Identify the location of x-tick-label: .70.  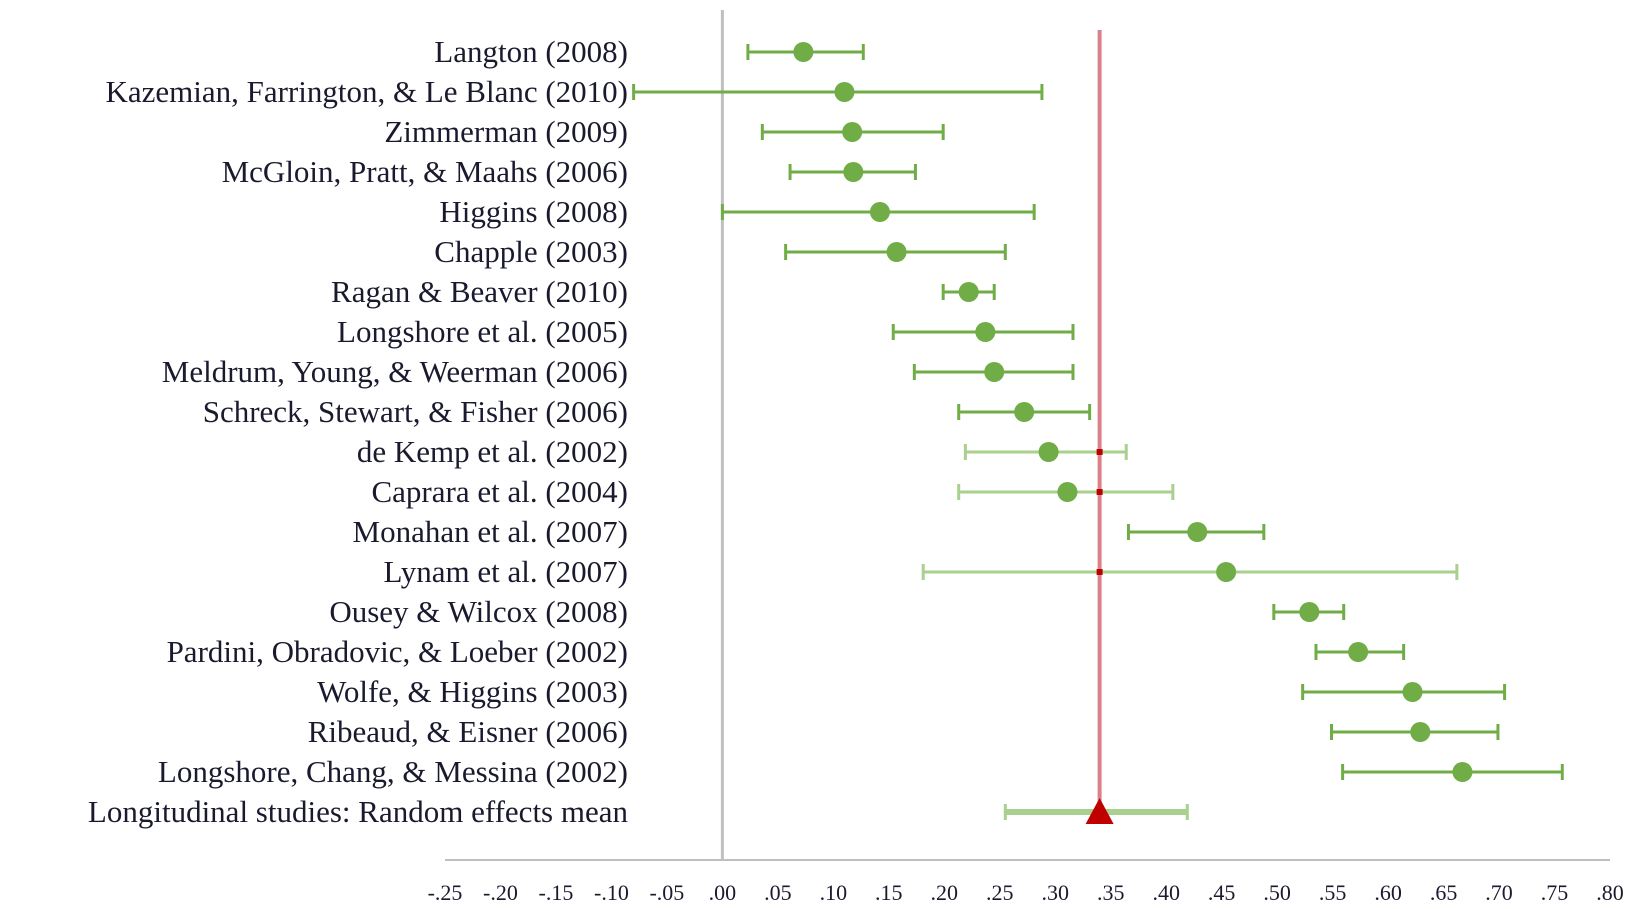
(1499, 892).